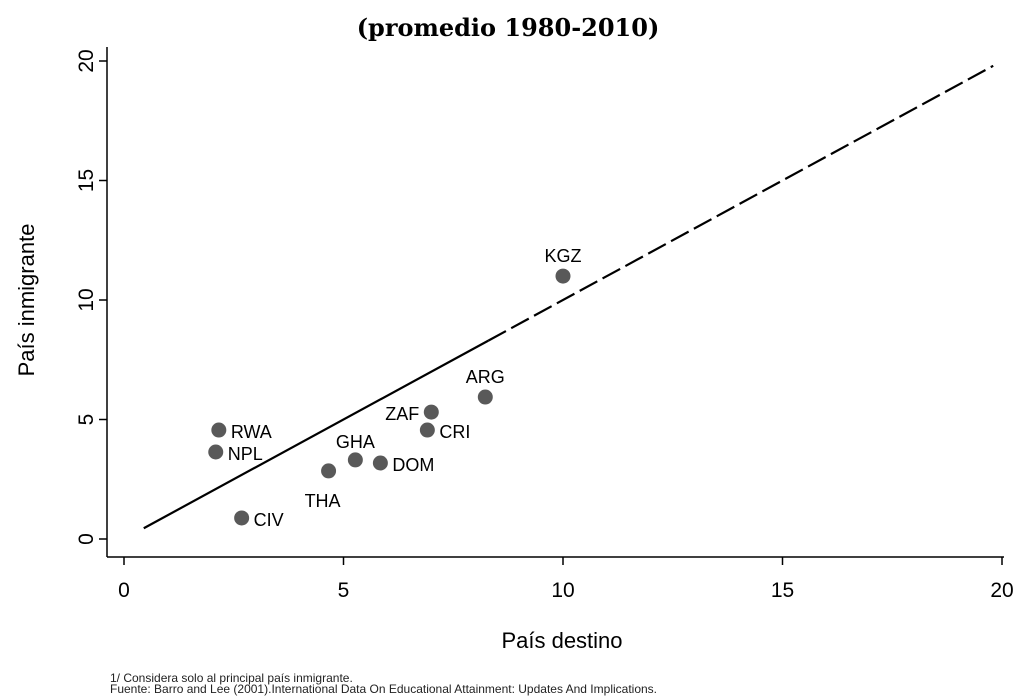  Describe the element at coordinates (1001, 590) in the screenshot. I see `x-tick-label: 20` at that location.